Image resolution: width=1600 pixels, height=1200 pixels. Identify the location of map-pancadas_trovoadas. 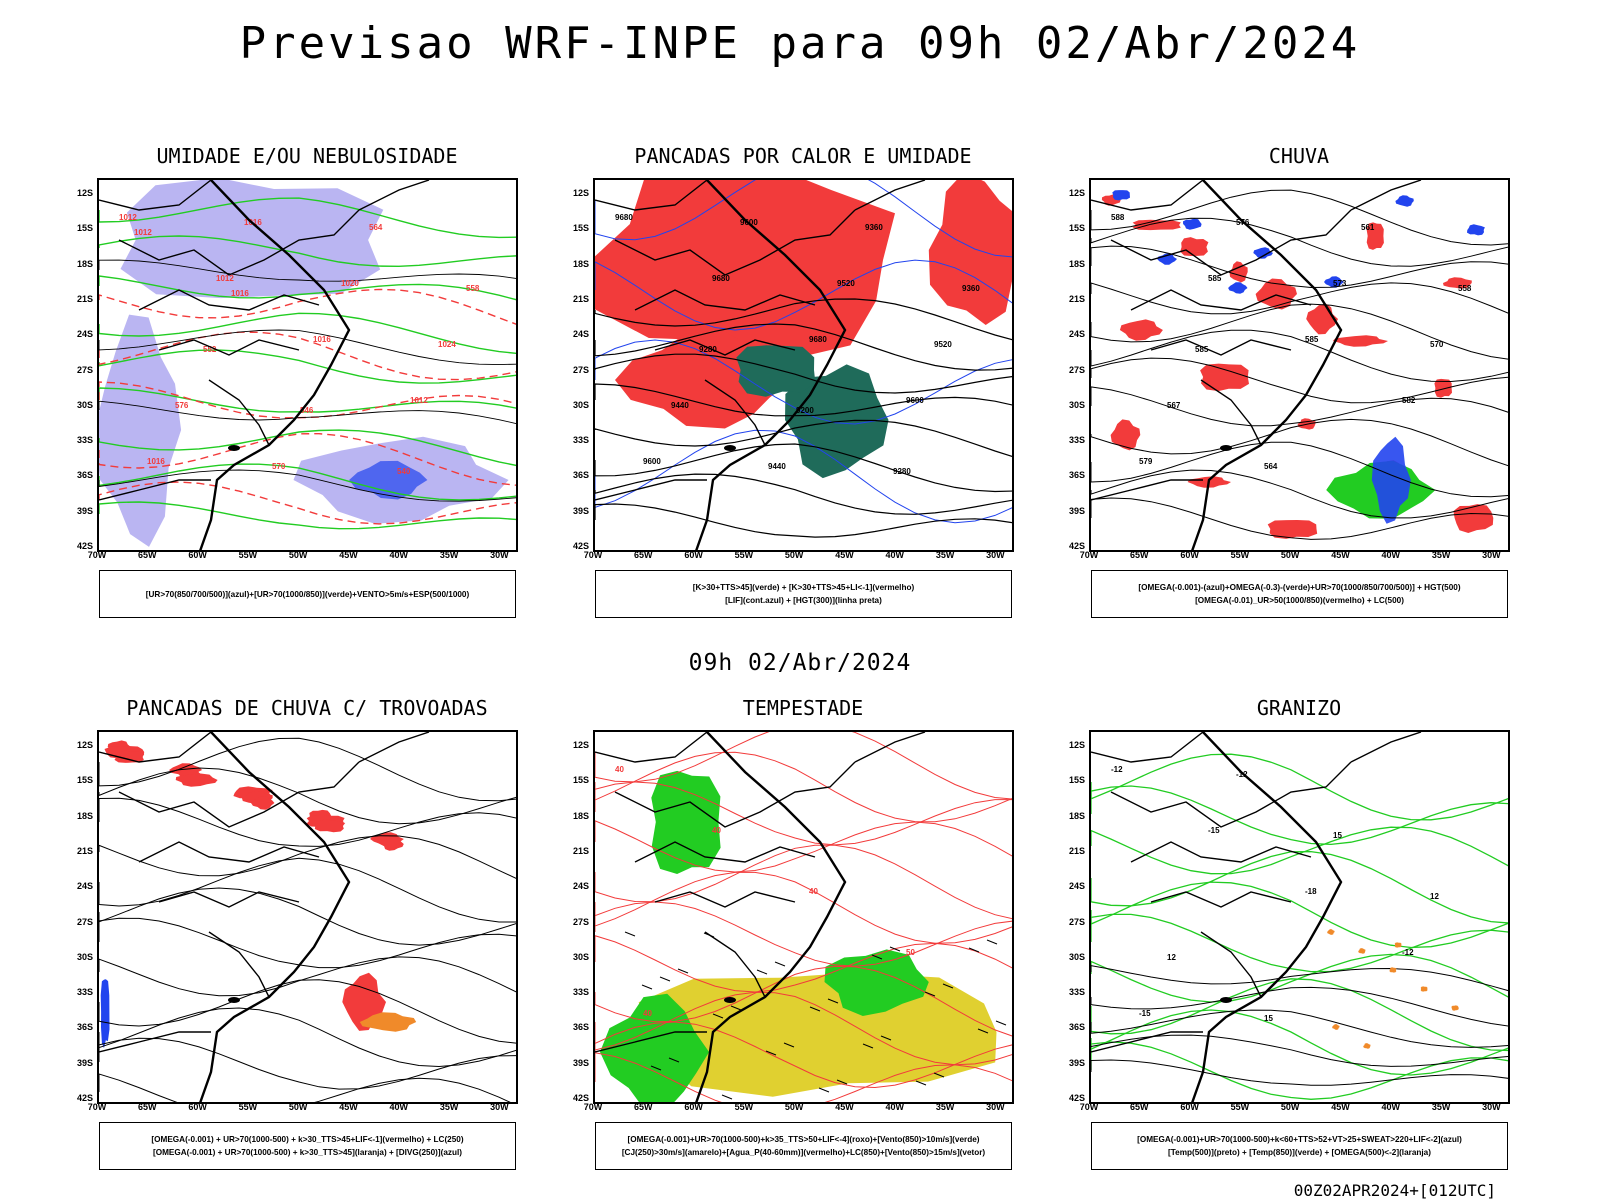
(307, 917).